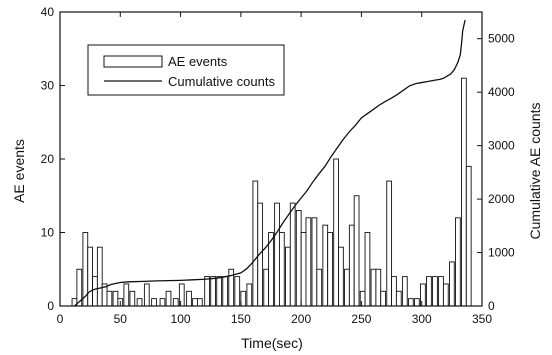 Image resolution: width=552 pixels, height=355 pixels. Describe the element at coordinates (535, 171) in the screenshot. I see `y2-axis-title: Cumulative AE counts` at that location.